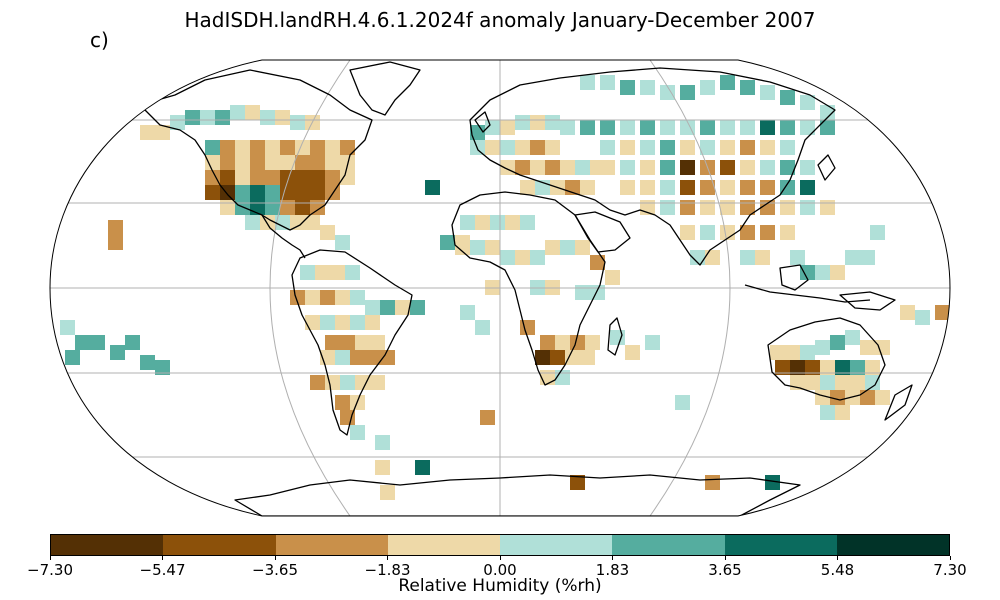 The height and width of the screenshot is (600, 1000). What do you see at coordinates (500, 570) in the screenshot?
I see `colorbar-tick-label: 0.00` at bounding box center [500, 570].